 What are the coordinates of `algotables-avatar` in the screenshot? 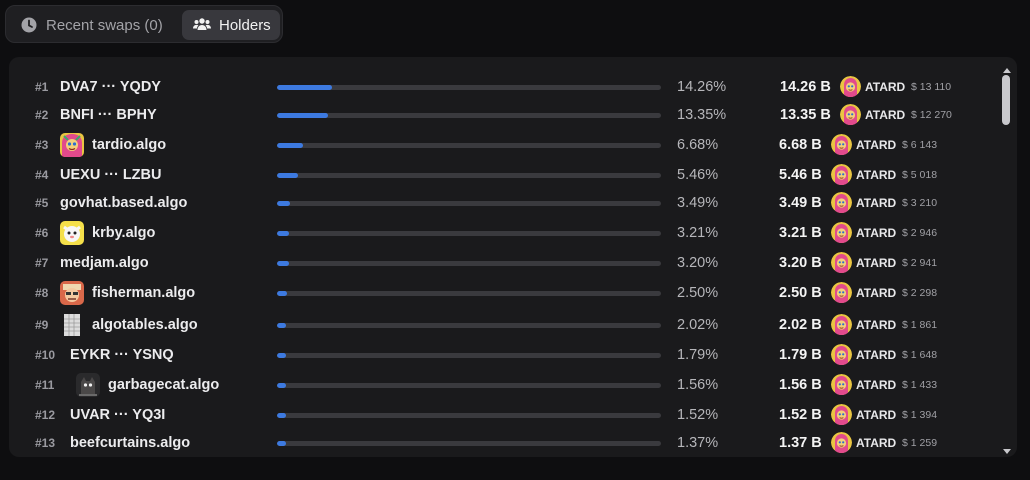 It's located at (72, 325).